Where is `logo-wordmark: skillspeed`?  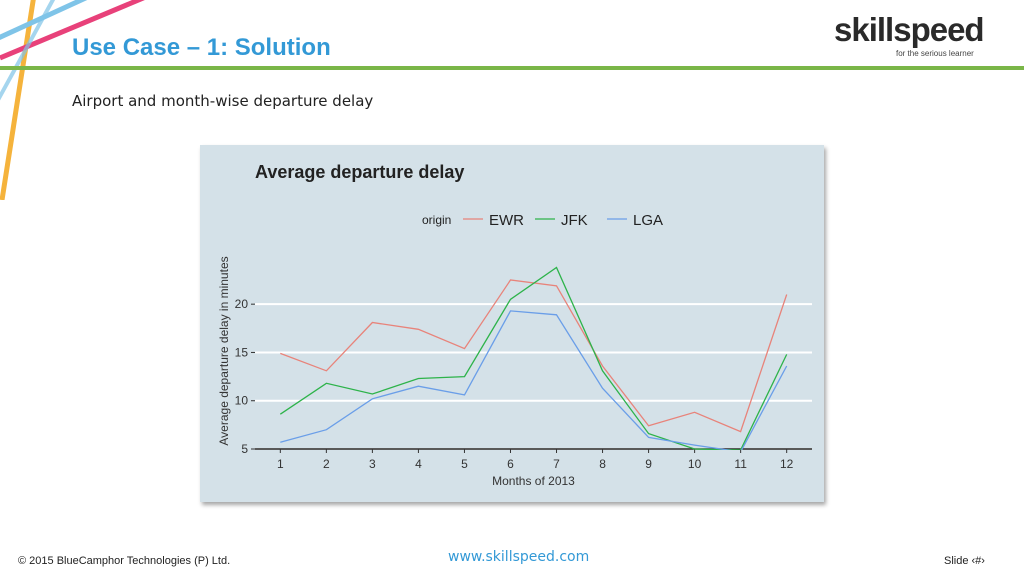
logo-wordmark: skillspeed is located at coordinates (909, 29).